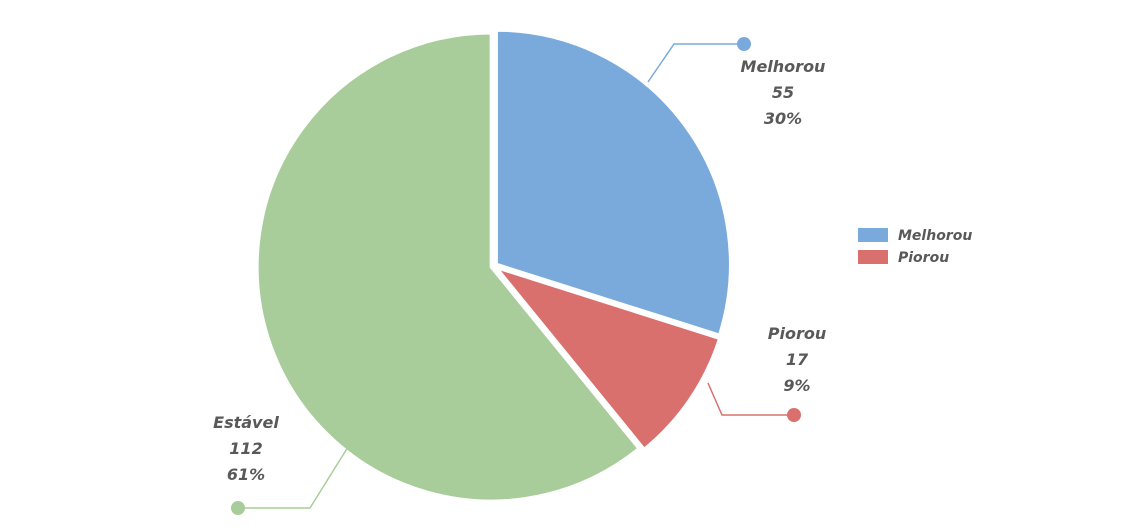 Image resolution: width=1137 pixels, height=529 pixels. What do you see at coordinates (293, 477) in the screenshot?
I see `leader-line-estavel` at bounding box center [293, 477].